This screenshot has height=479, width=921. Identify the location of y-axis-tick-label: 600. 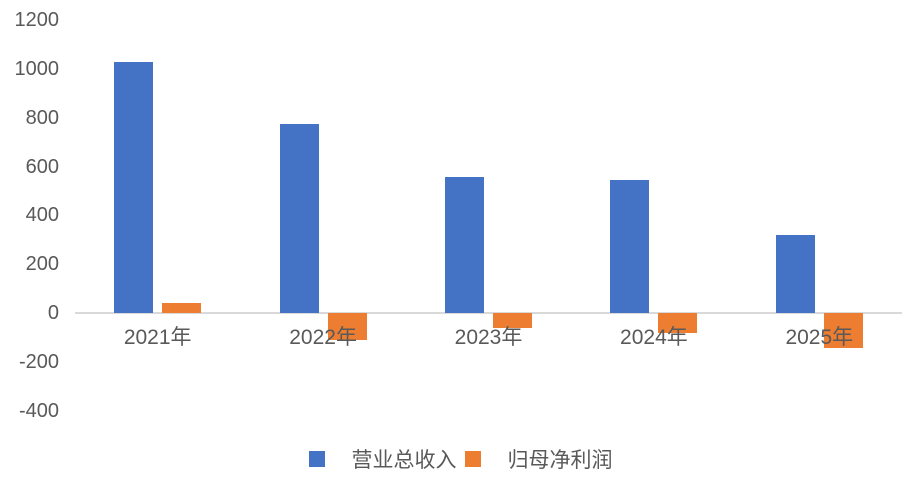
(42, 166).